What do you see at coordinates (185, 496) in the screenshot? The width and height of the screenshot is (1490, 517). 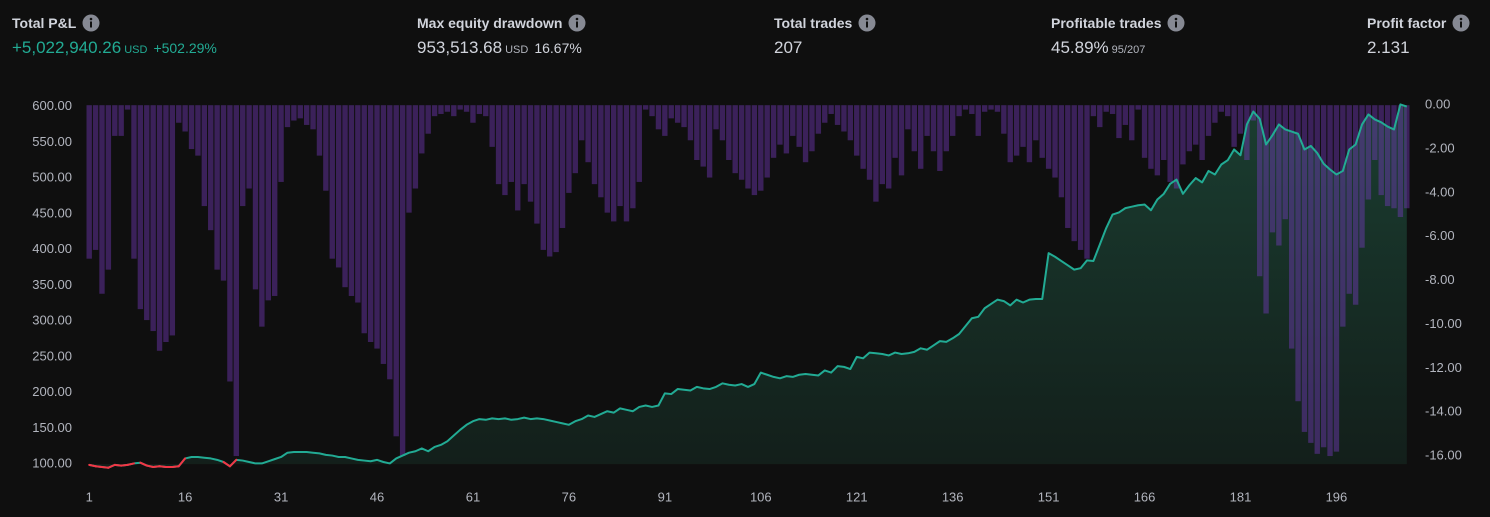 I see `x-tick-label: 16` at bounding box center [185, 496].